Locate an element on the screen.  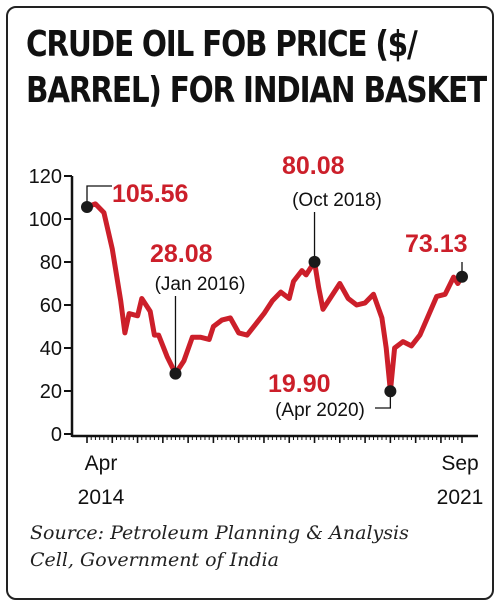
y-axis-ticks: 0 20 40 60 80 100 120 is located at coordinates (50, 306).